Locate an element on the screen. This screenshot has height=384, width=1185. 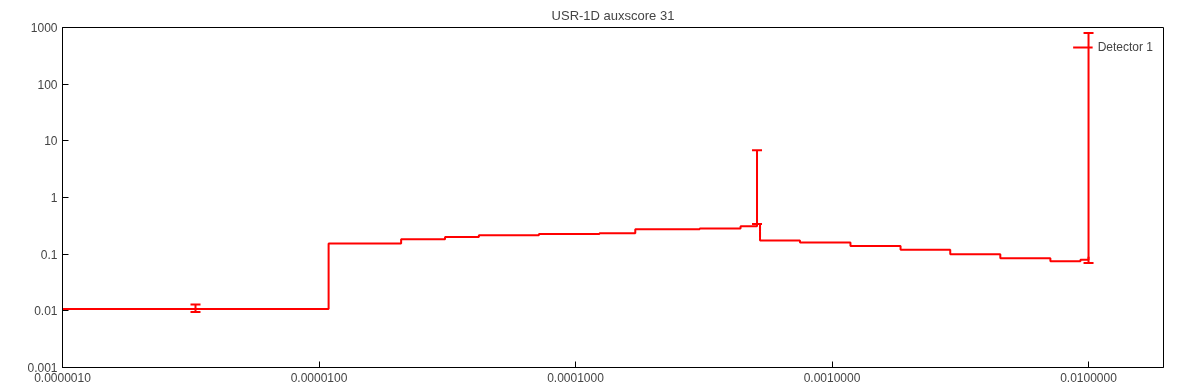
x-tick-label: 0.0001000 is located at coordinates (576, 377).